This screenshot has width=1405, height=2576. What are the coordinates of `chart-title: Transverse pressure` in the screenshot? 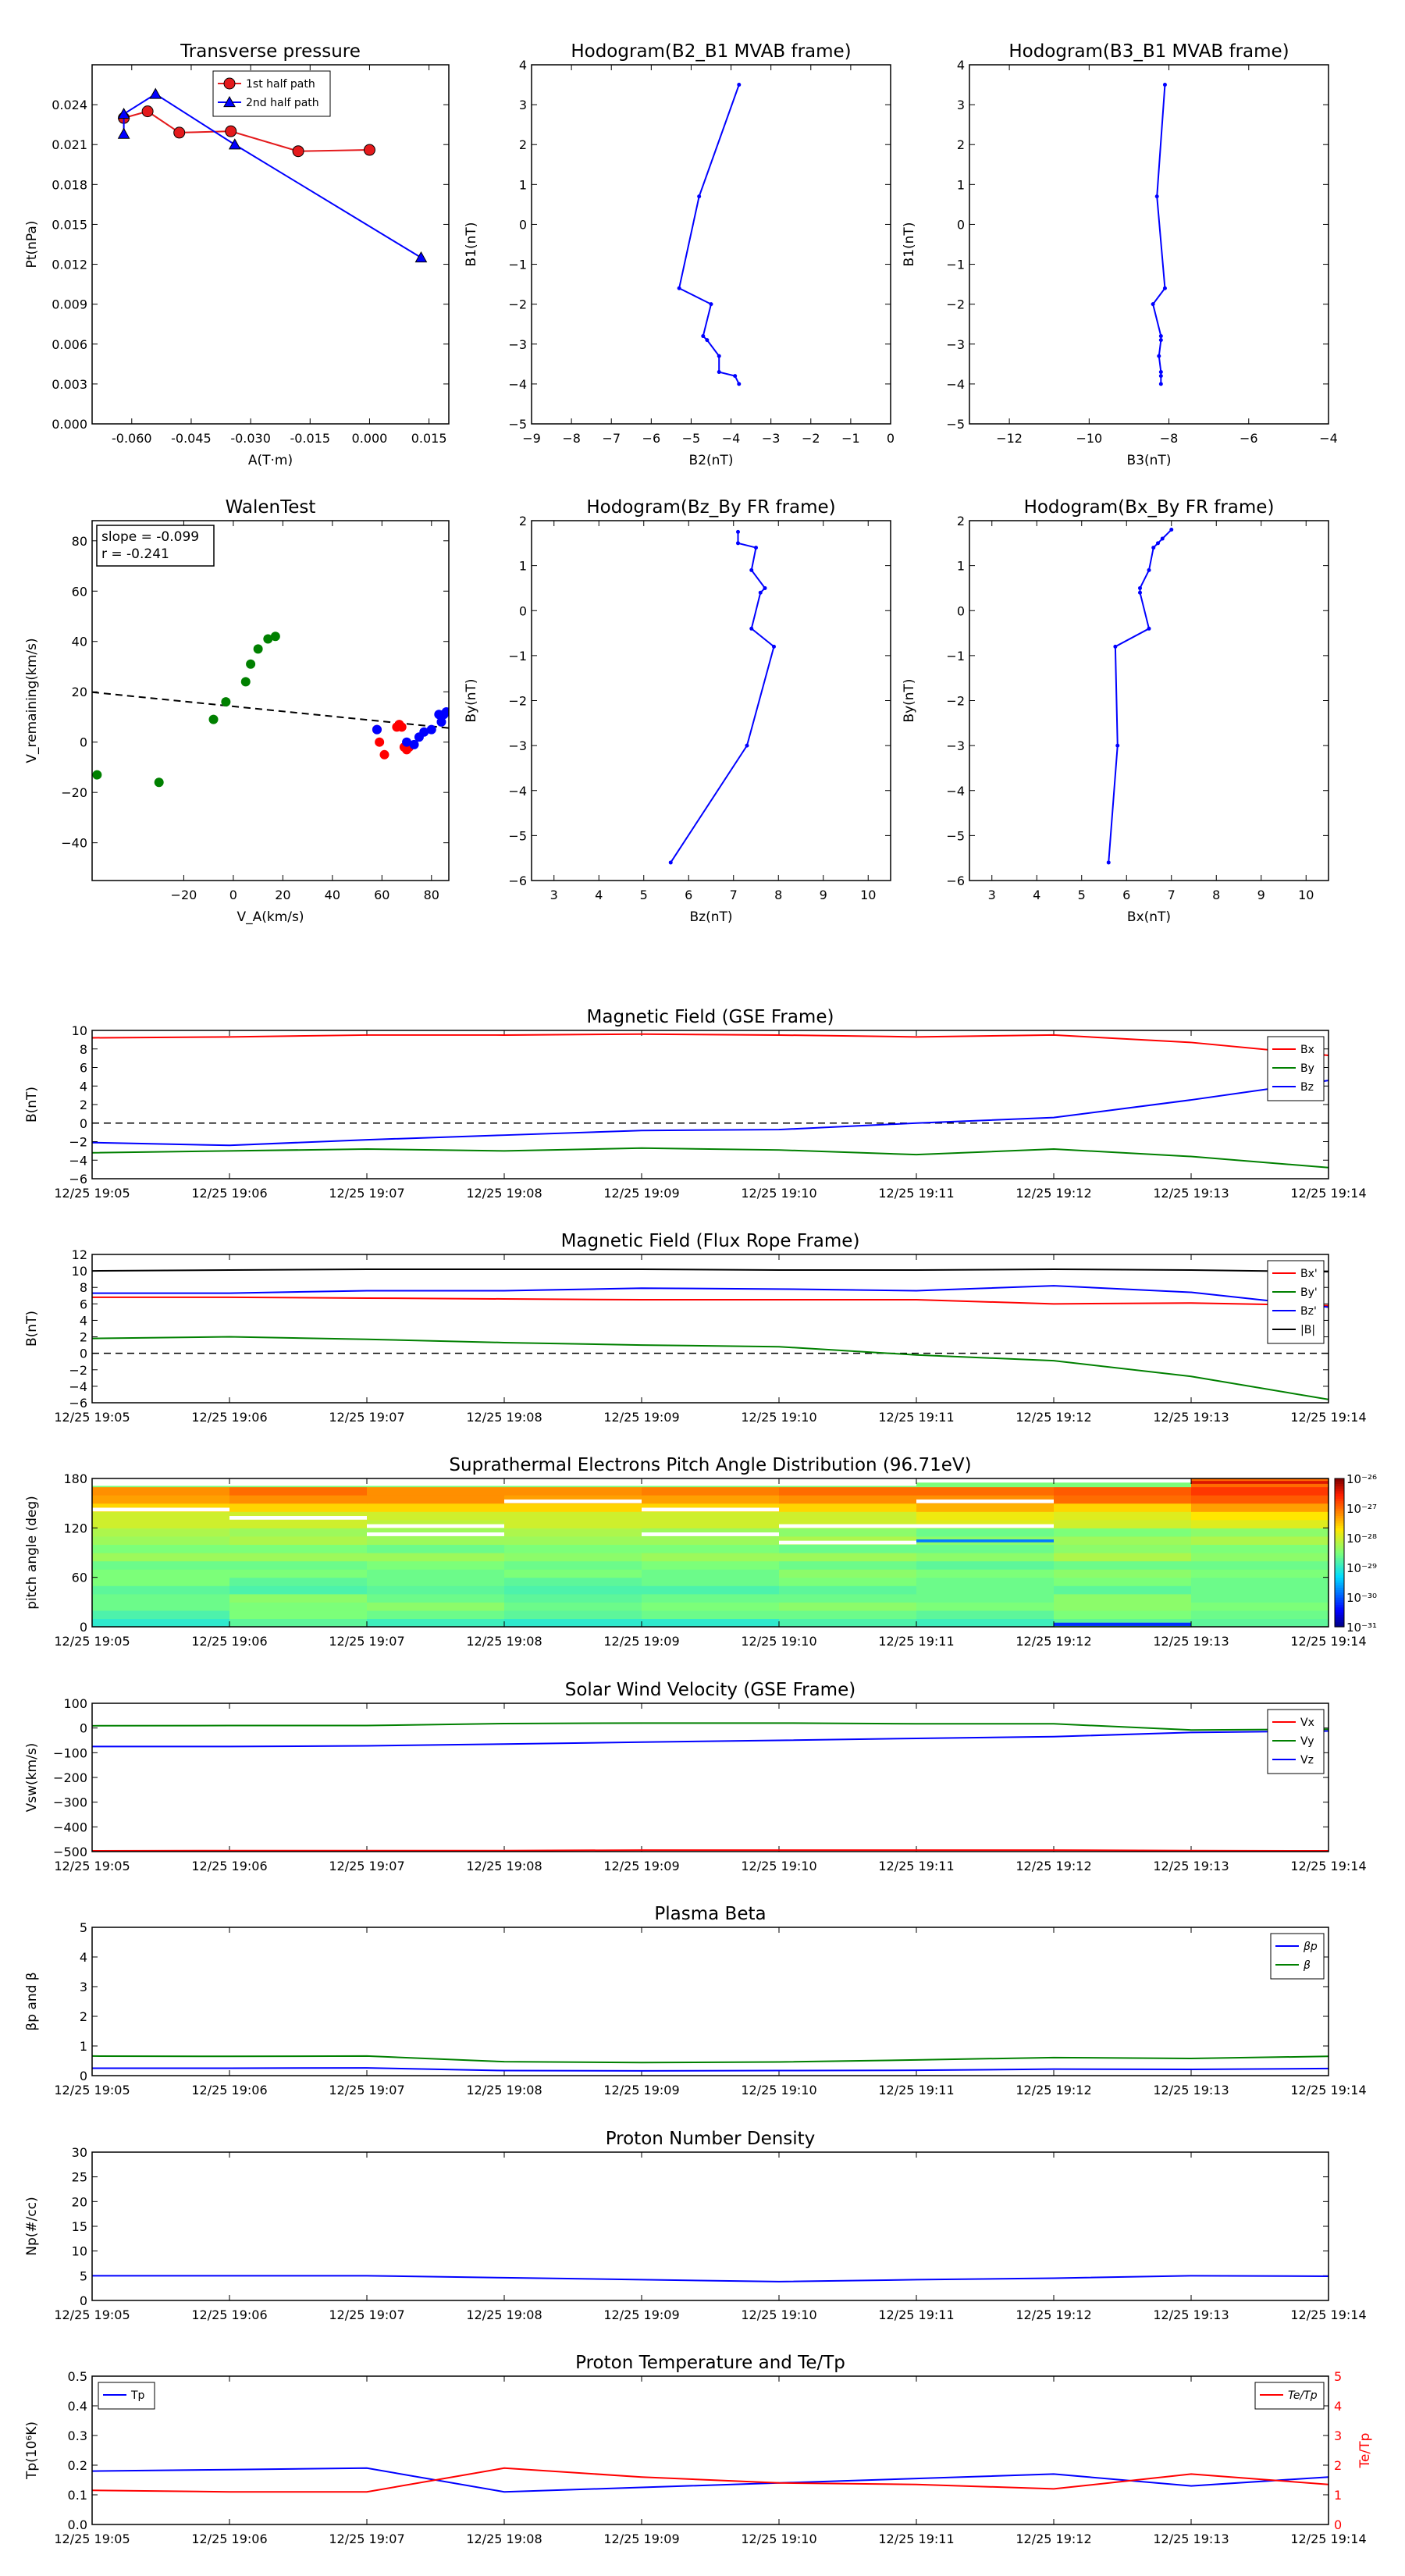 It's located at (270, 51).